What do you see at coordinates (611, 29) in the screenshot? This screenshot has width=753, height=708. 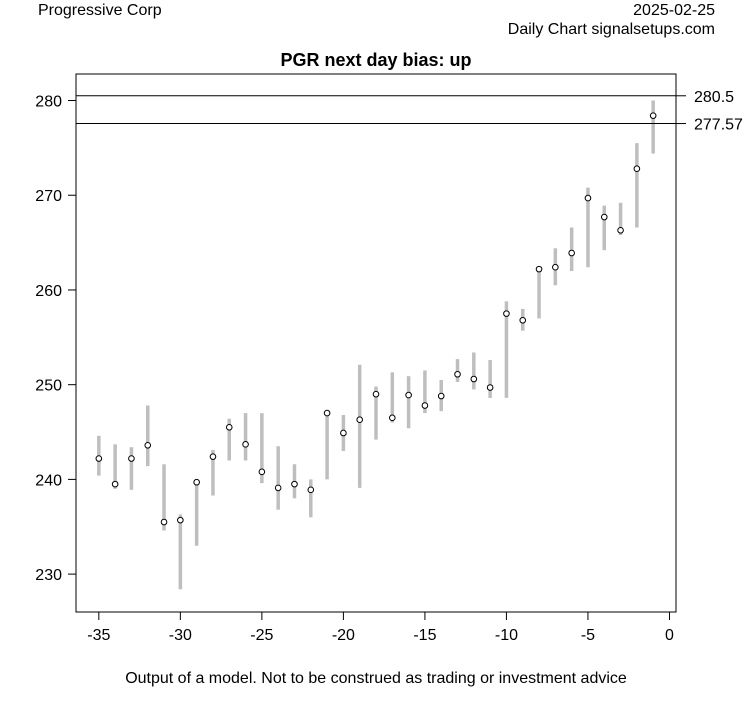 I see `chart-source: Daily Chart signalsetups.com` at bounding box center [611, 29].